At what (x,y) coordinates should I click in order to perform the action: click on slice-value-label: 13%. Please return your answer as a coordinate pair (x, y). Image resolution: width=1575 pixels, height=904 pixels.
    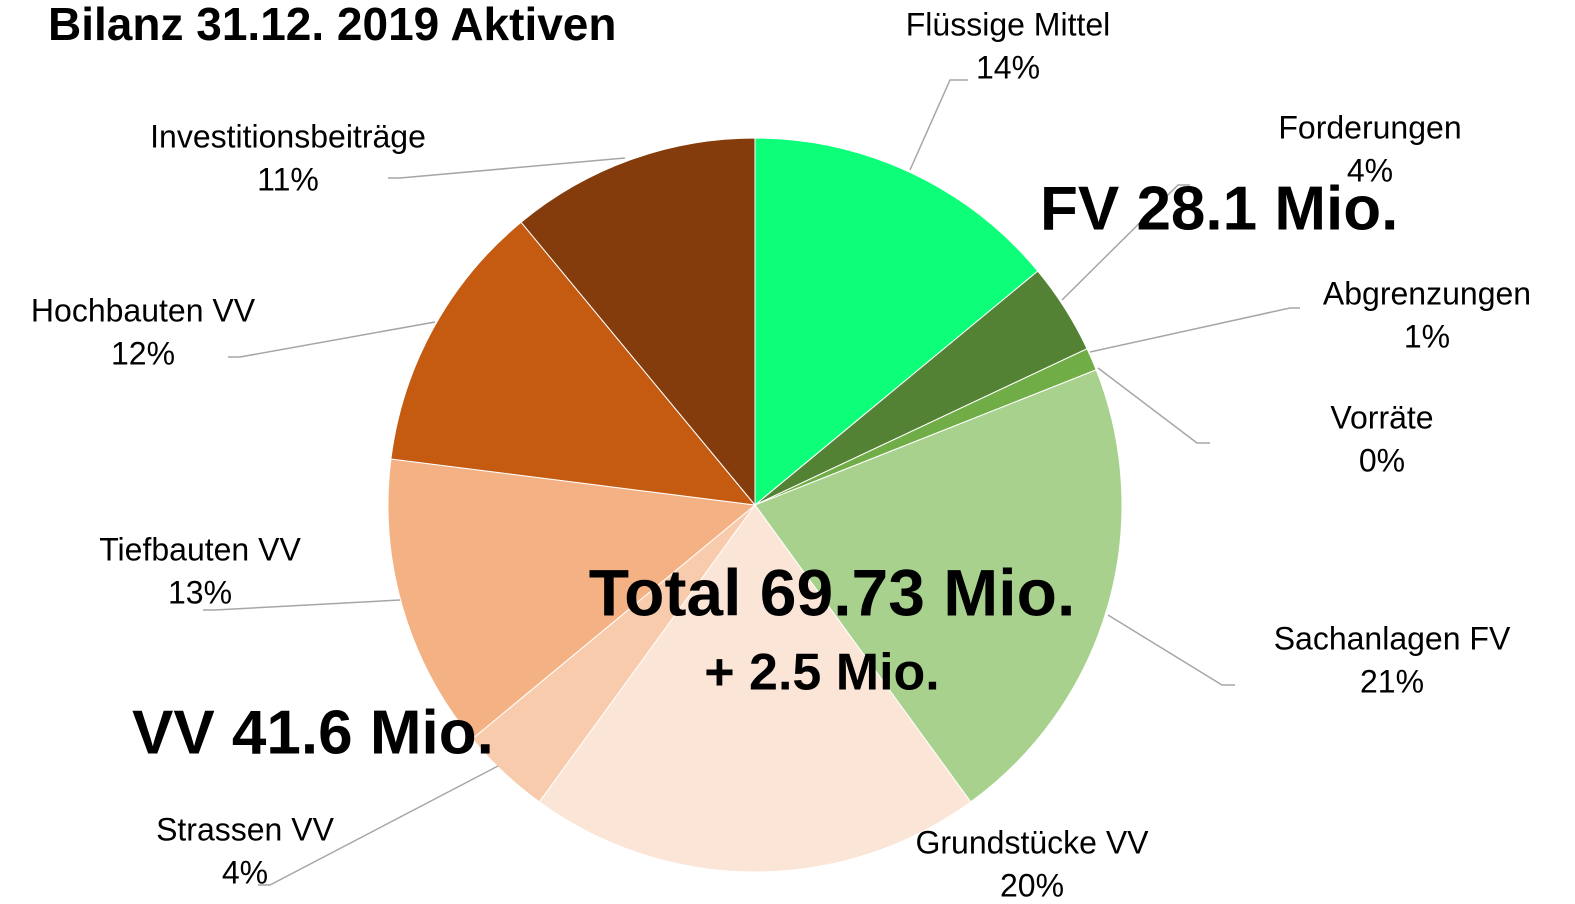
    Looking at the image, I should click on (200, 592).